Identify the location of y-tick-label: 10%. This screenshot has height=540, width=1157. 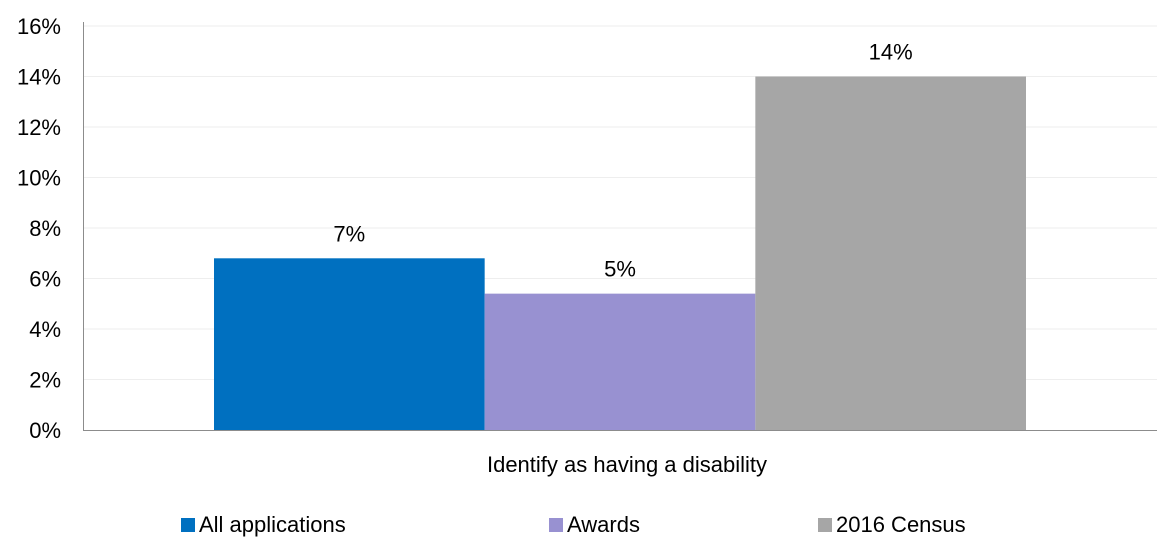
(39, 178).